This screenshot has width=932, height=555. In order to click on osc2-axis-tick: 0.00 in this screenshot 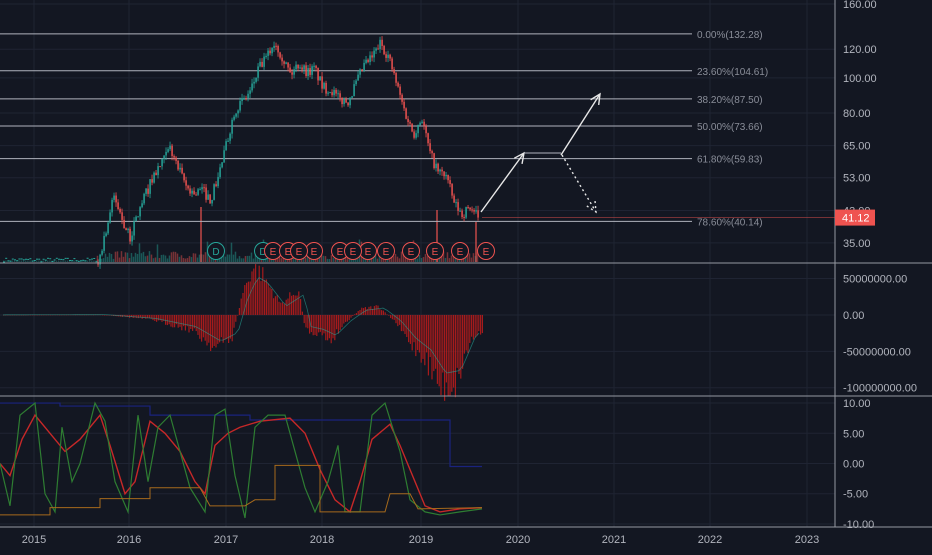, I will do `click(853, 465)`.